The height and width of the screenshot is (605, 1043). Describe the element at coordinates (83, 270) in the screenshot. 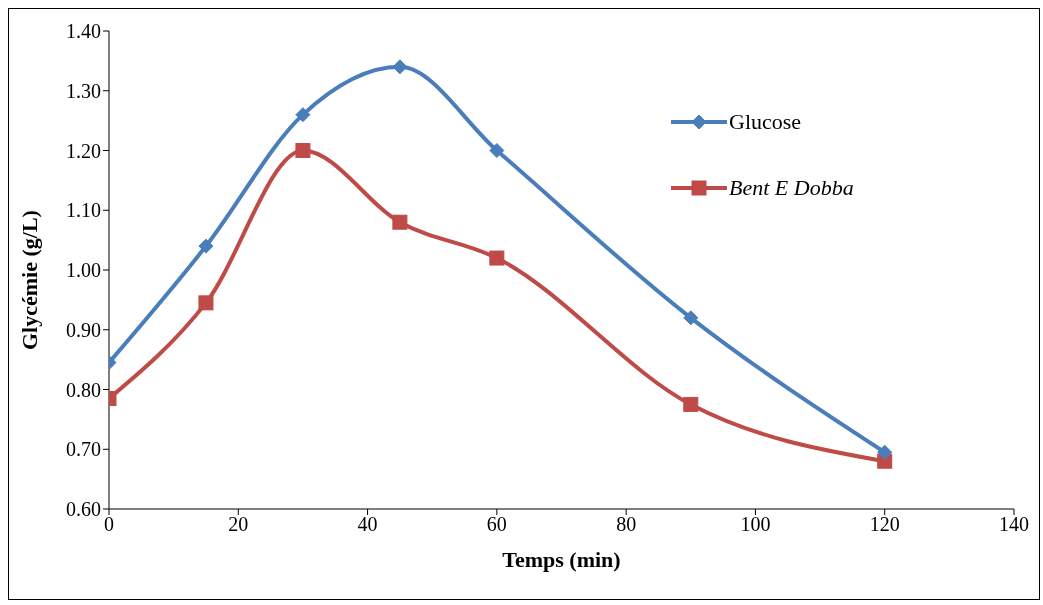

I see `y-tick-label: 1.00` at that location.